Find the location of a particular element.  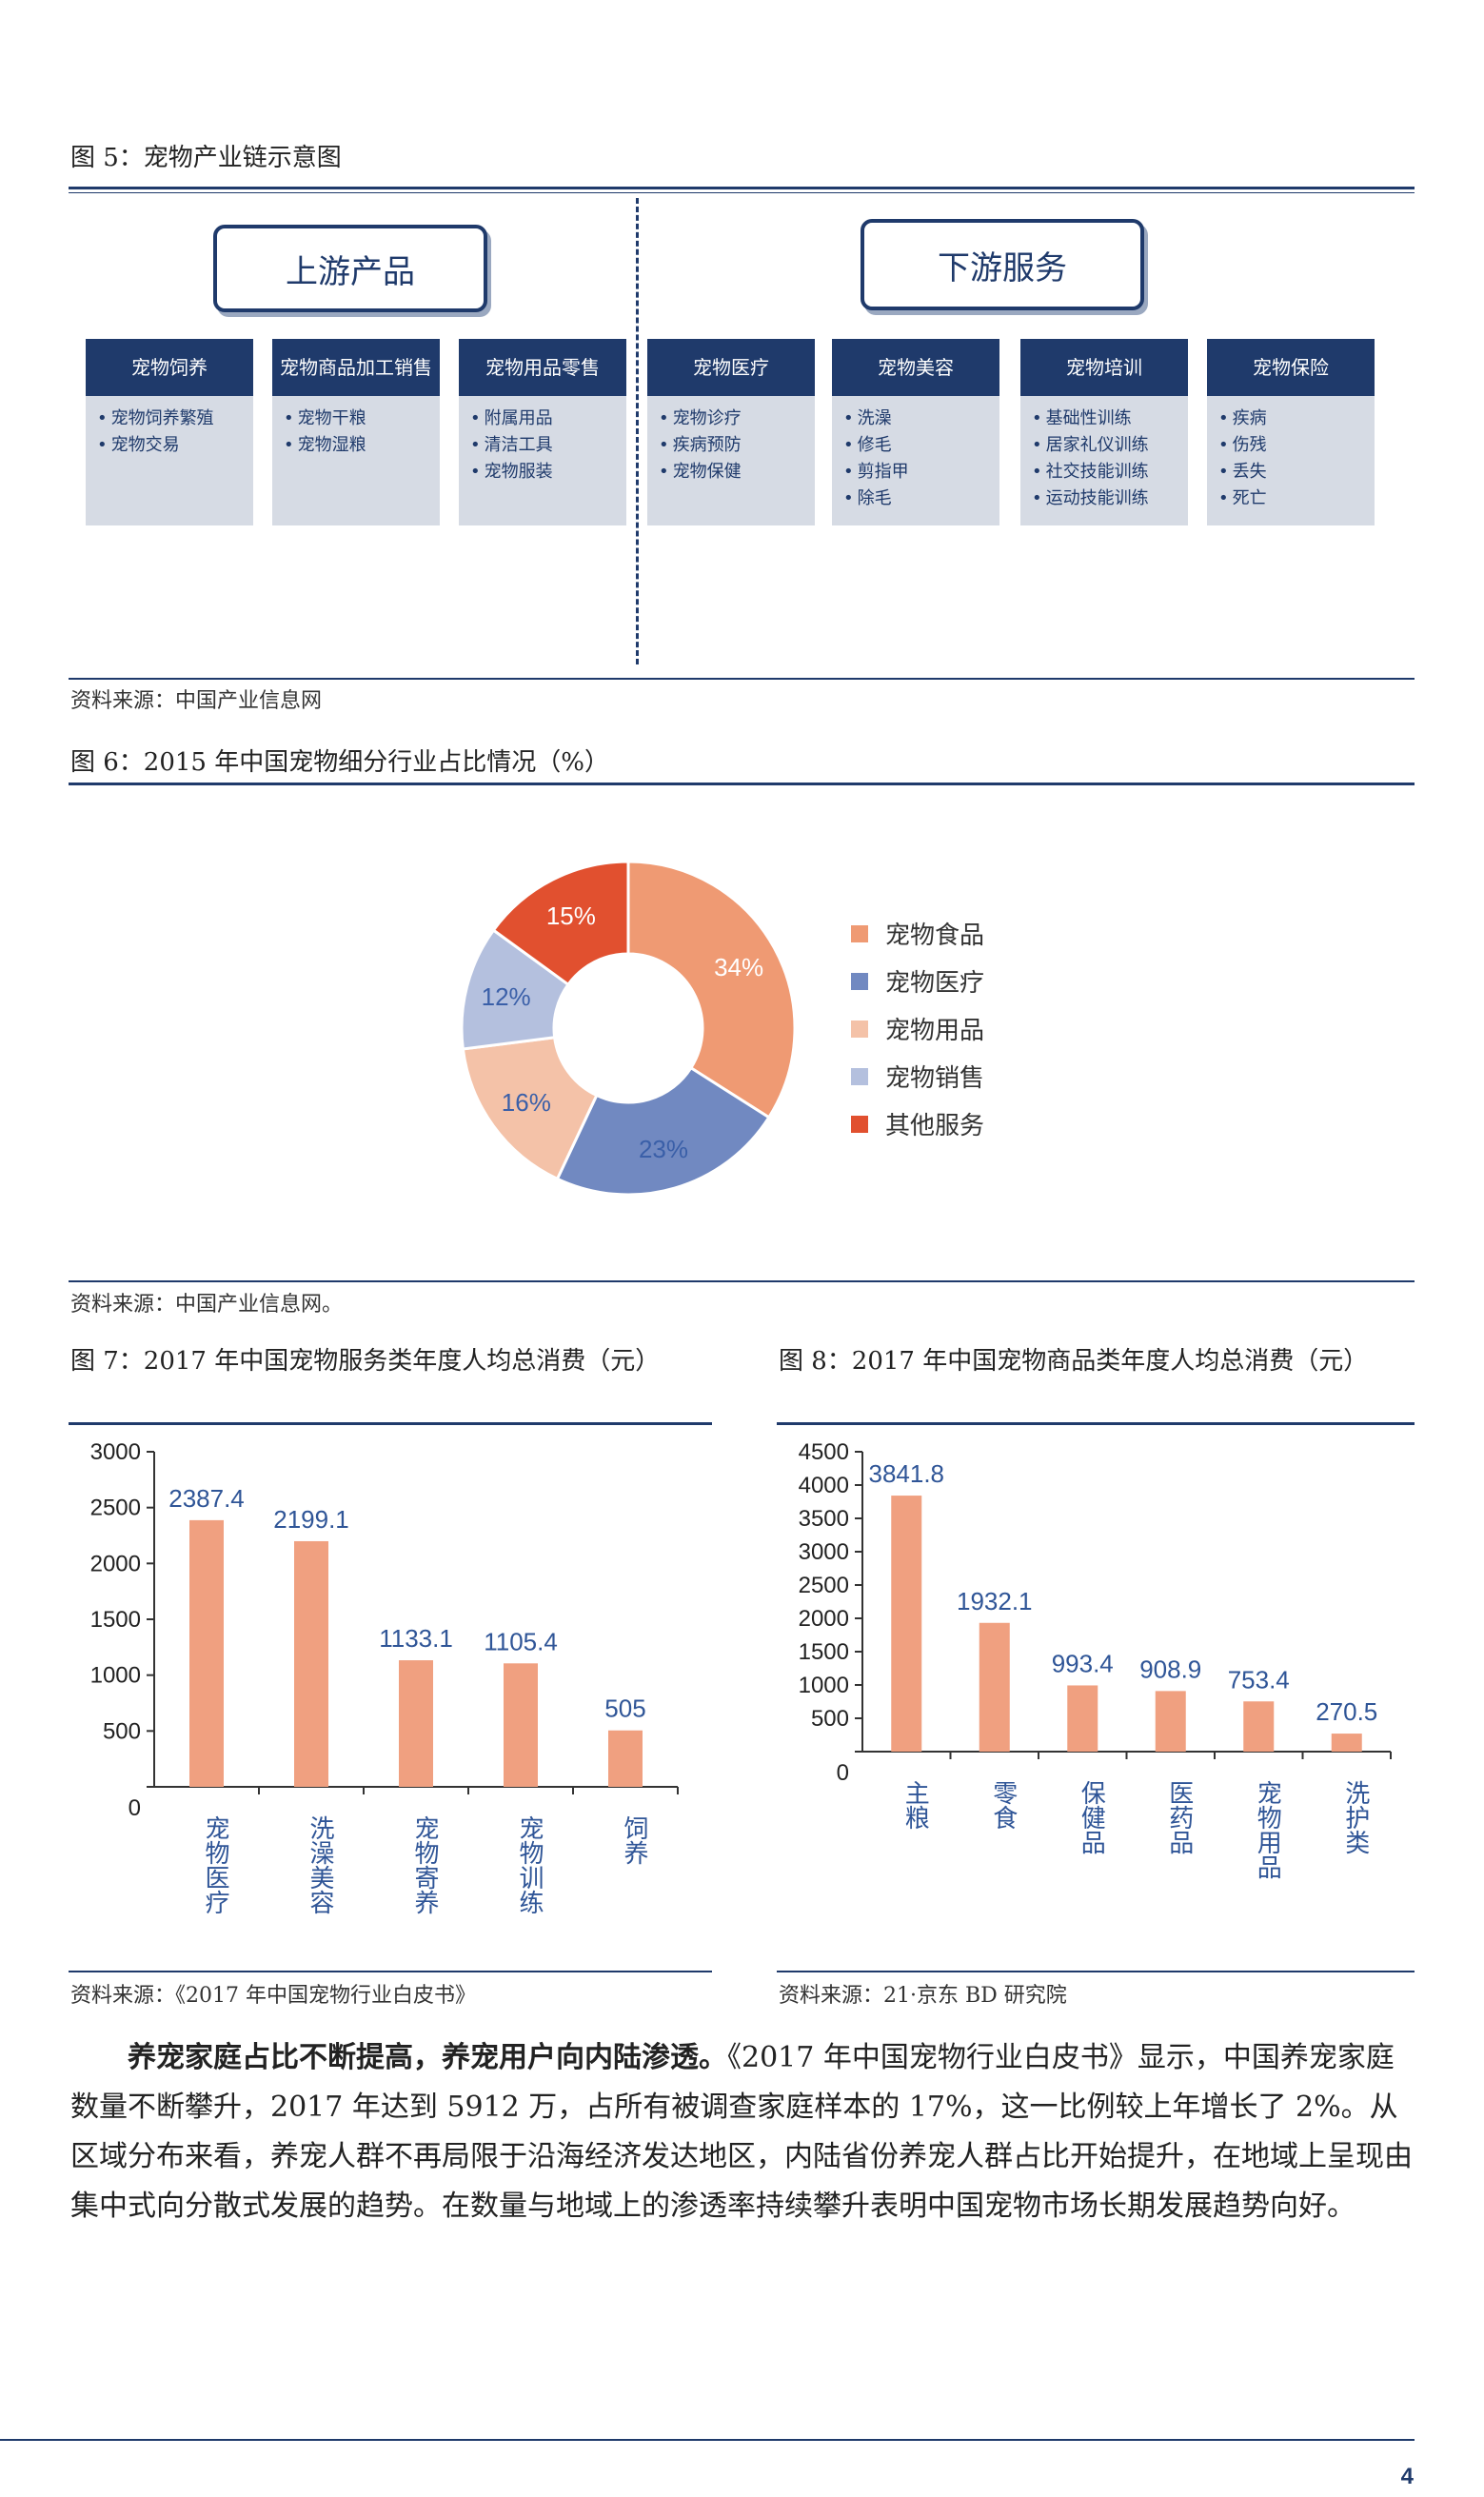

chain-card-item: 宠物保健 is located at coordinates (737, 472).